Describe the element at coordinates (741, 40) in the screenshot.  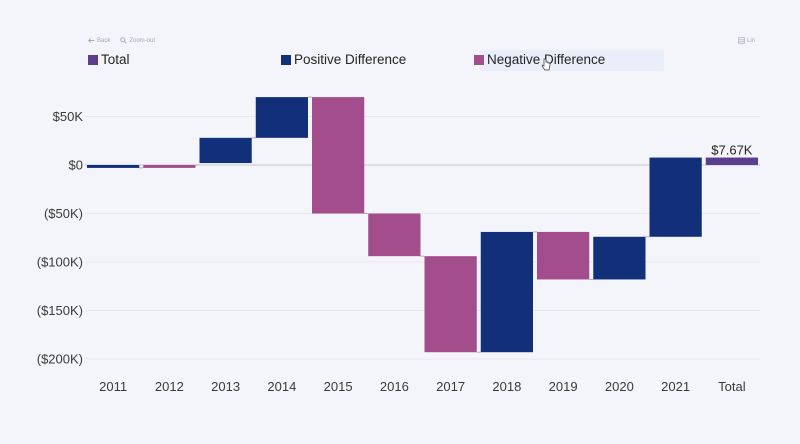
I see `scale-icon` at that location.